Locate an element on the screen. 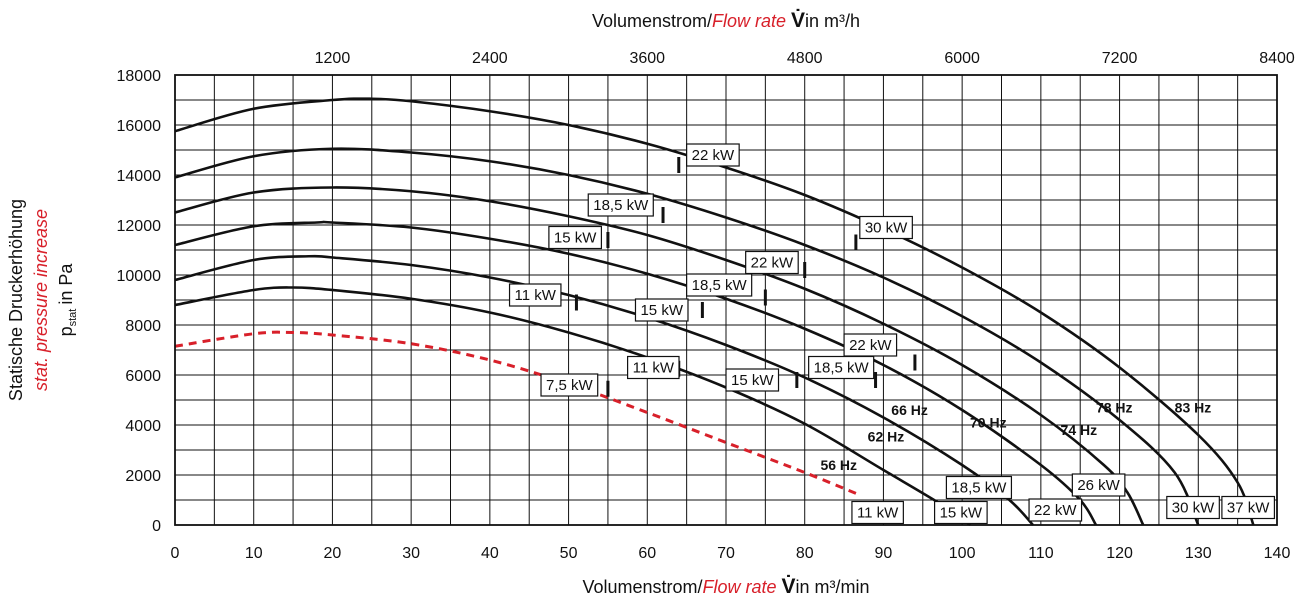 The width and height of the screenshot is (1303, 609). x-bottom-axis-title: Volumenstrom/Flow rate V̇in m³/min is located at coordinates (725, 586).